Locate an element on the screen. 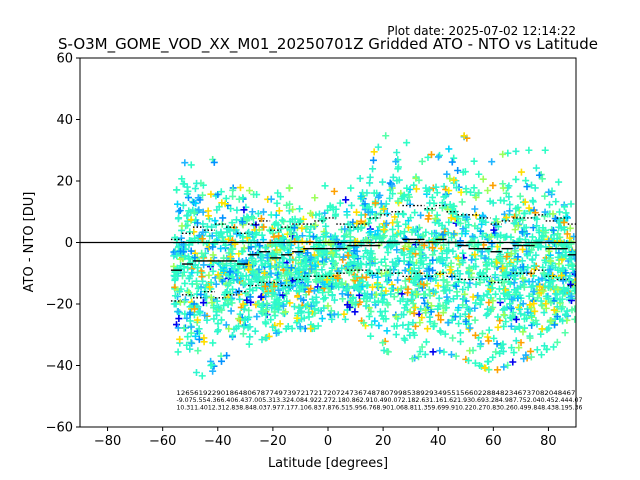 The height and width of the screenshot is (480, 640). y-tick-label: 0 is located at coordinates (69, 243).